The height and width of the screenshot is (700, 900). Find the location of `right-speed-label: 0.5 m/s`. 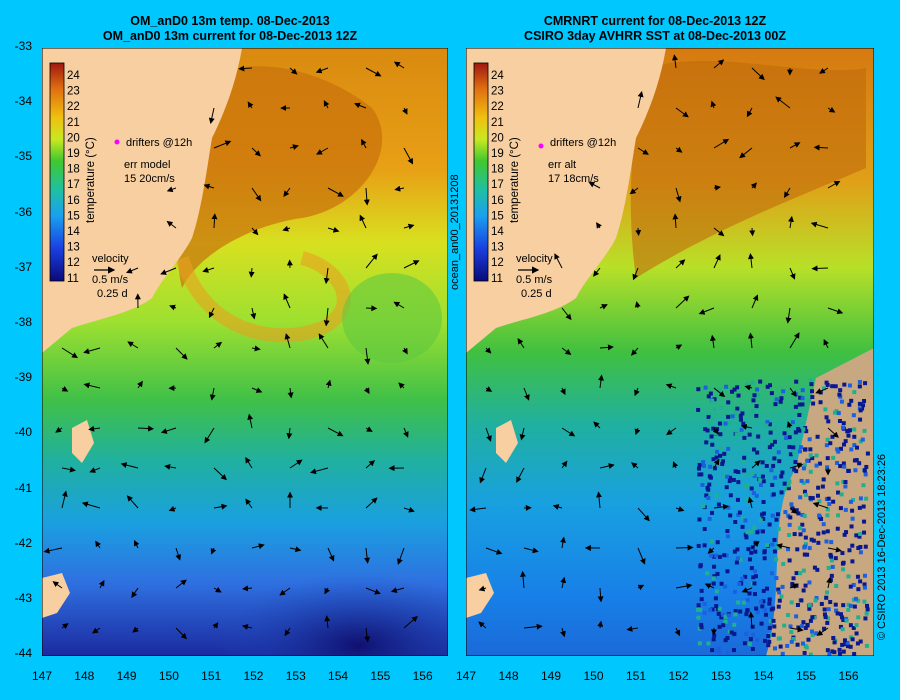

right-speed-label: 0.5 m/s is located at coordinates (534, 280).